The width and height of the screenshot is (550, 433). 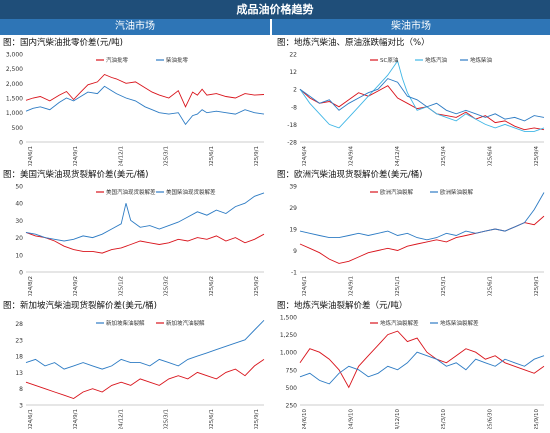 I want to click on y-tick-label: 2, so click(x=295, y=90).